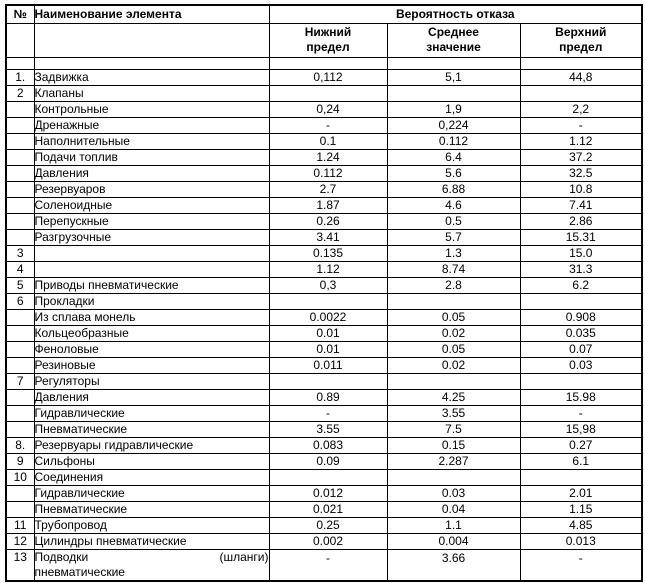  What do you see at coordinates (328, 541) in the screenshot?
I see `lower-limit-cell: 0.002` at bounding box center [328, 541].